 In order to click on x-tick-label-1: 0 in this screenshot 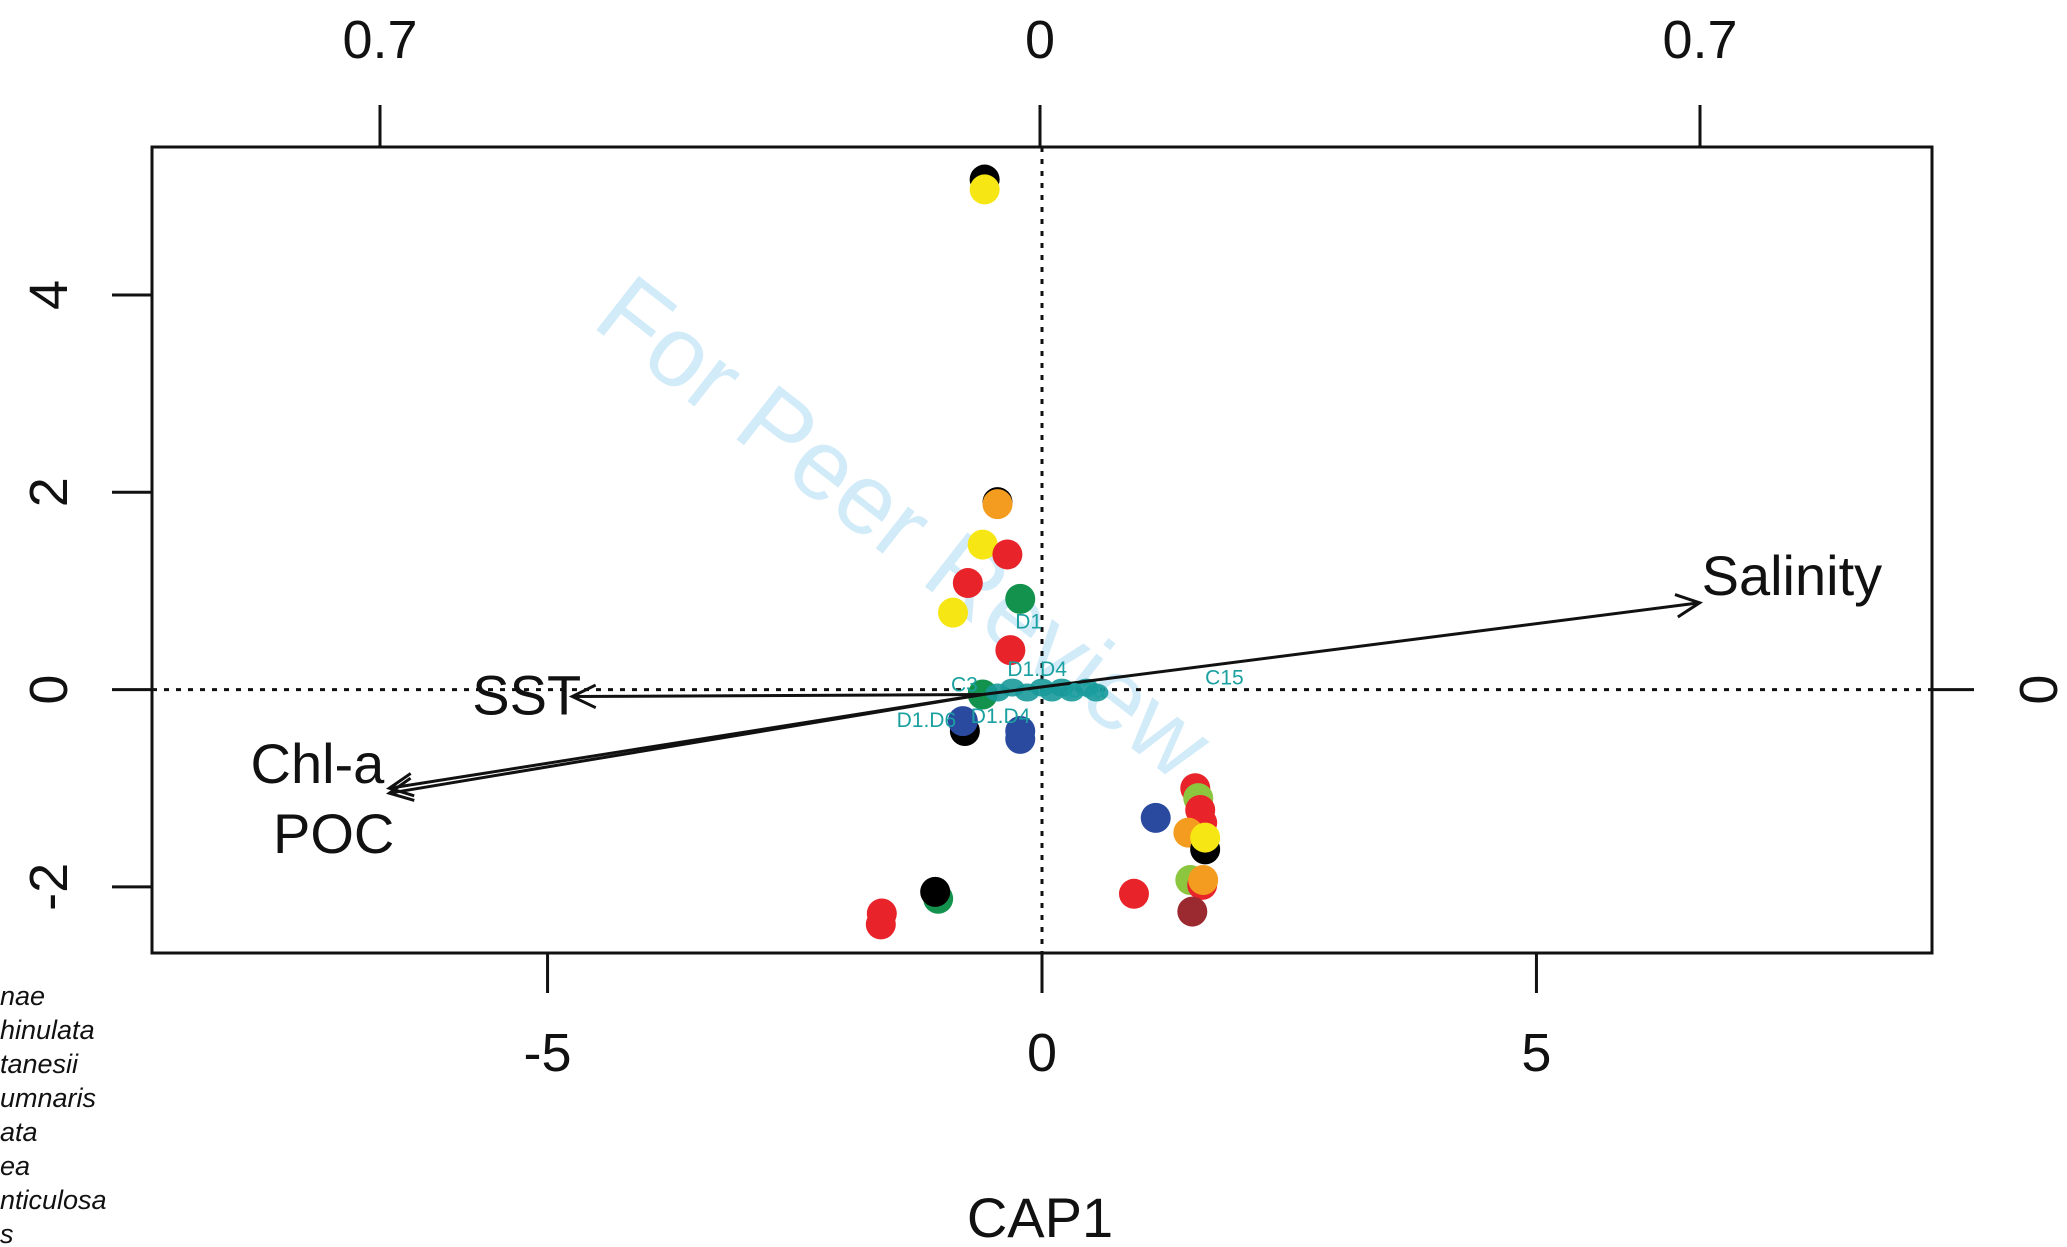, I will do `click(1042, 1053)`.